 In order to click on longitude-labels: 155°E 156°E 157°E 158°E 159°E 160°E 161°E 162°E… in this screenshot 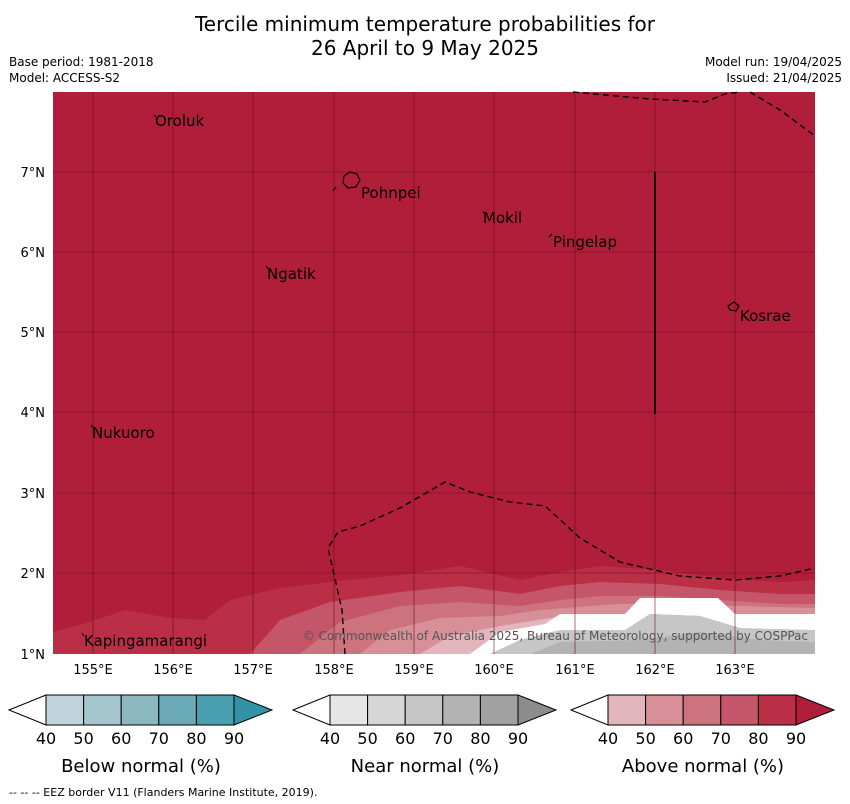, I will do `click(414, 670)`.